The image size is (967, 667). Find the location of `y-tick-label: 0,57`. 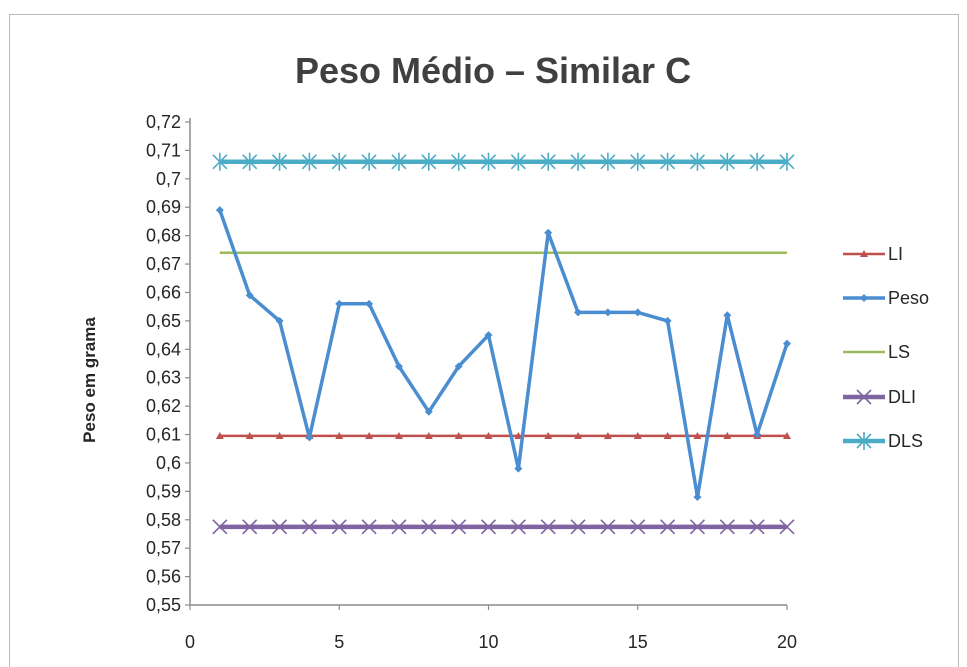

y-tick-label: 0,57 is located at coordinates (163, 548).